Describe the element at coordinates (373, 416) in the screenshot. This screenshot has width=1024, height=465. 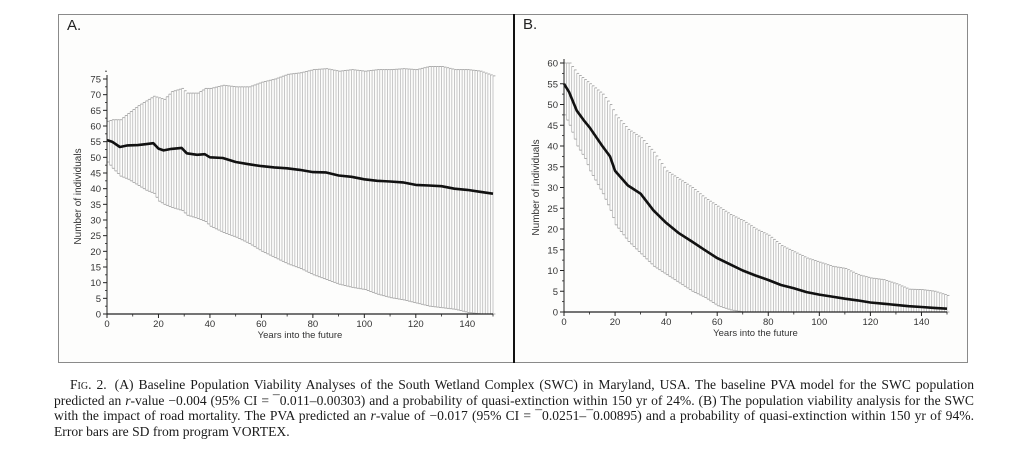
I see `caption-italic-r-2: r` at that location.